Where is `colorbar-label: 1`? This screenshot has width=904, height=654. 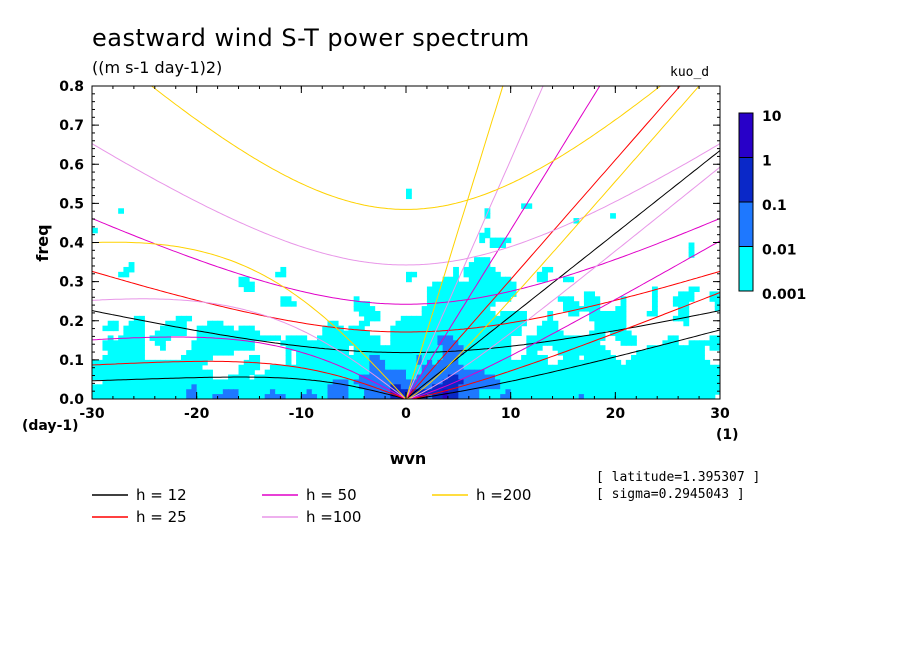 colorbar-label: 1 is located at coordinates (767, 162).